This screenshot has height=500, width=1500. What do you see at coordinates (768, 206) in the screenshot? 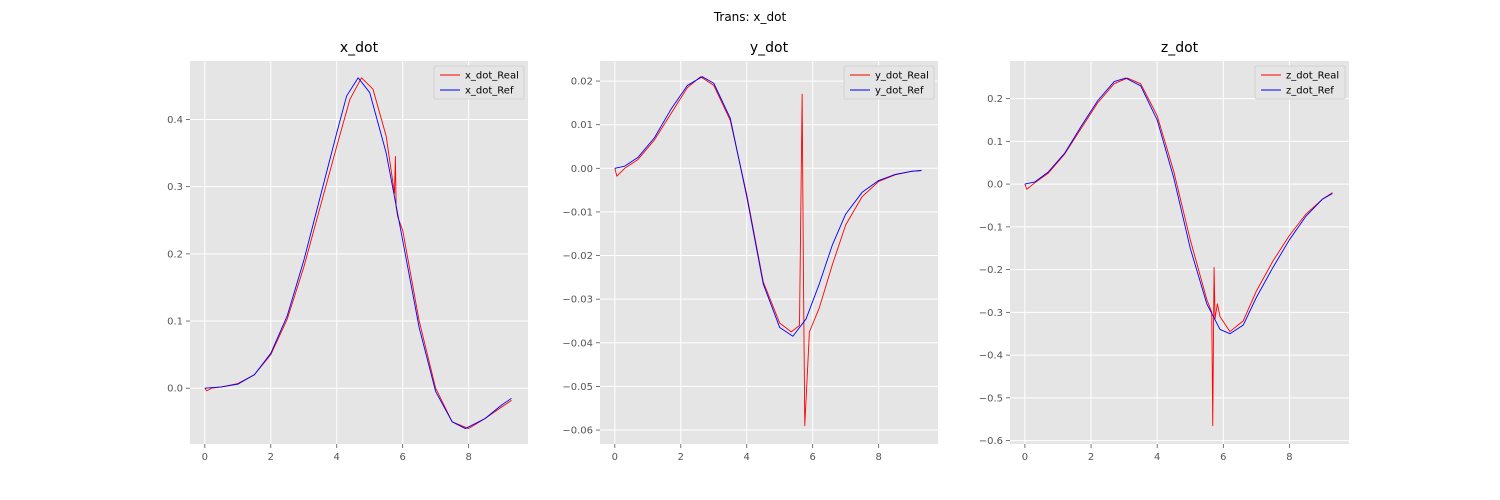
I see `series-line-y_dot_Ref` at bounding box center [768, 206].